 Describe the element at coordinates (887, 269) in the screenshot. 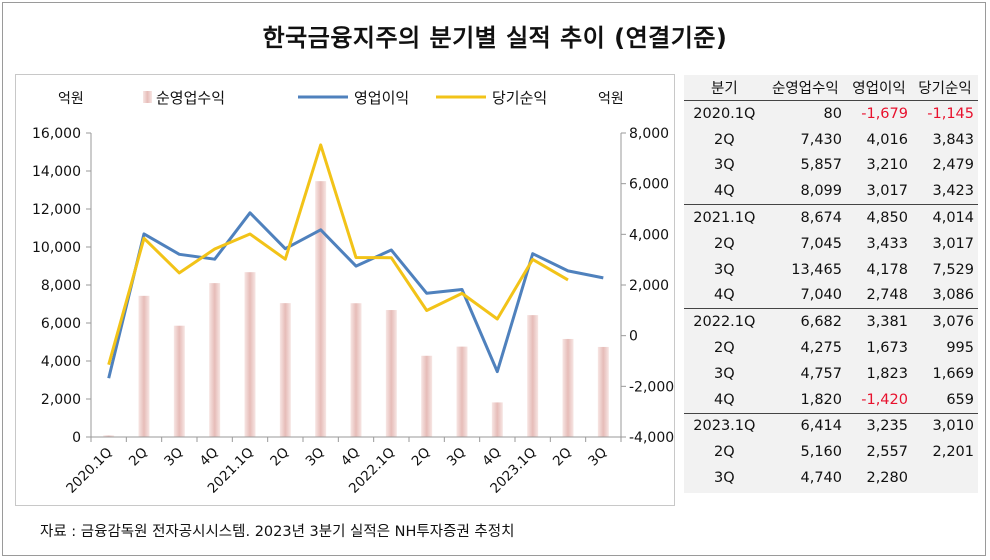

I see `table-value-cell: 4,178` at that location.